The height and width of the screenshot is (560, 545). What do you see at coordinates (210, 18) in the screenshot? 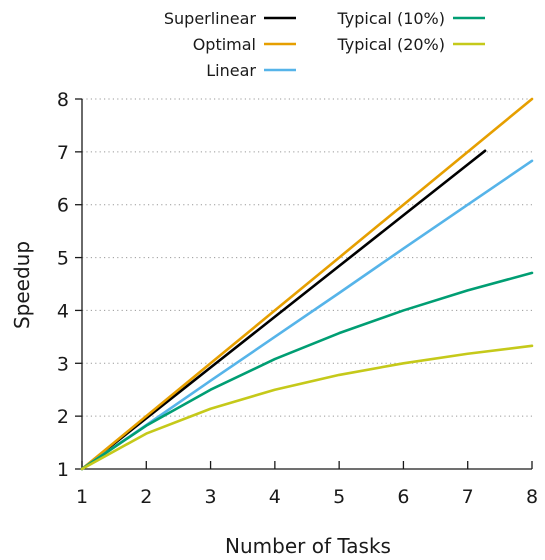
I see `legend-label-0: Superlinear` at bounding box center [210, 18].